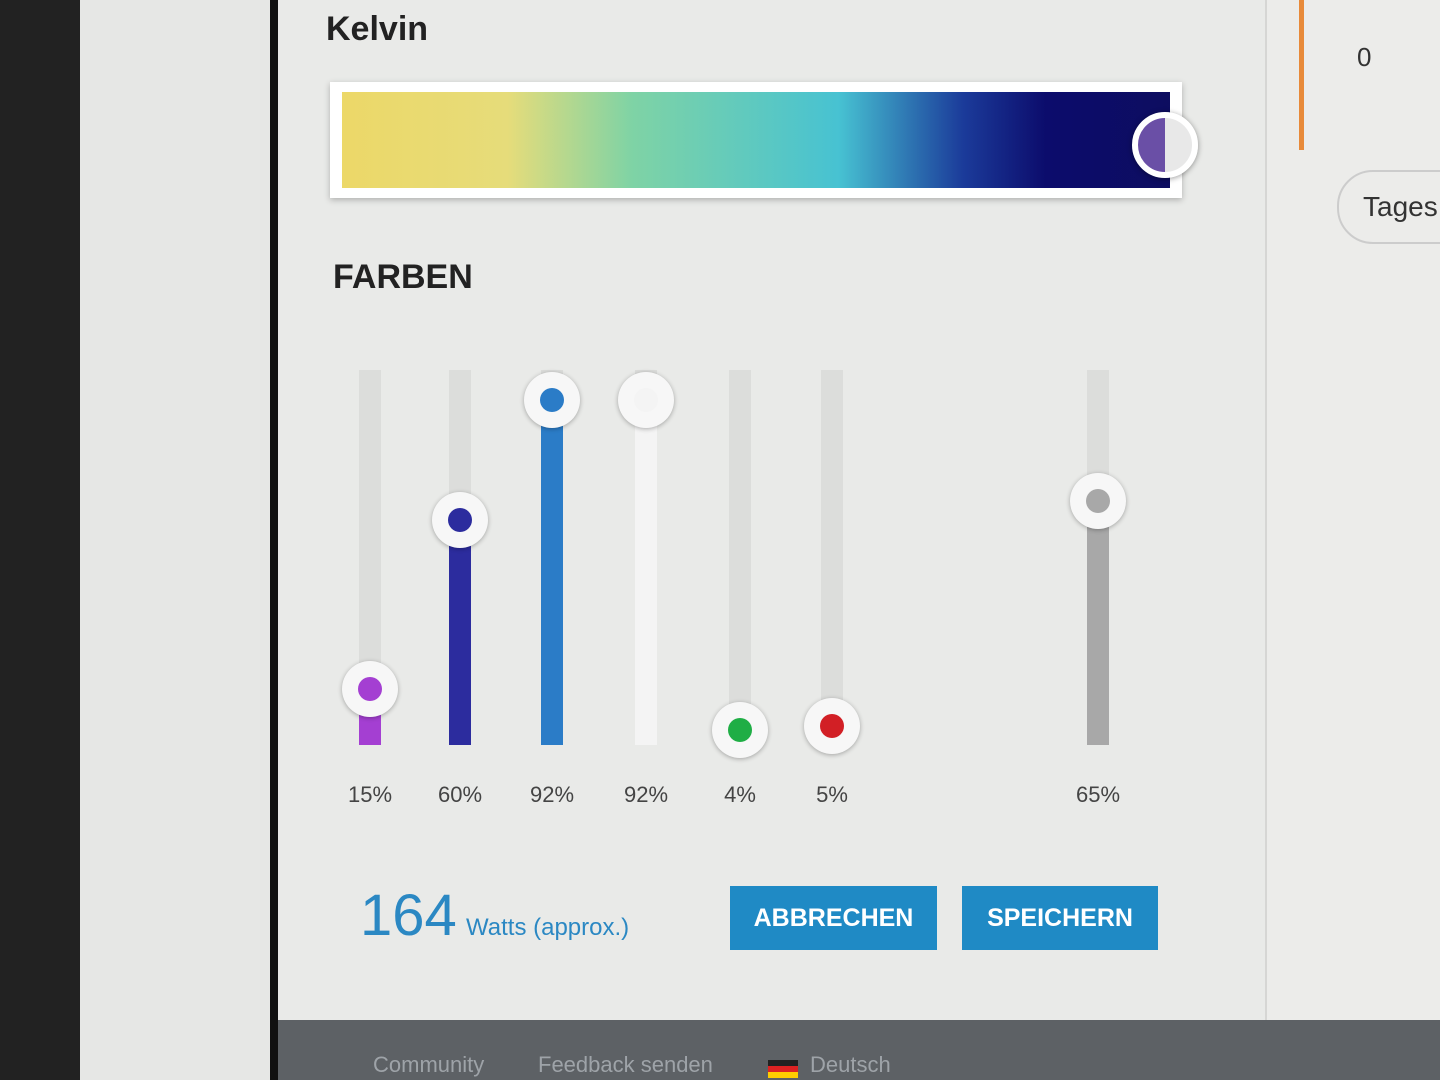 The image size is (1440, 1080). I want to click on slider-label: 5%, so click(832, 794).